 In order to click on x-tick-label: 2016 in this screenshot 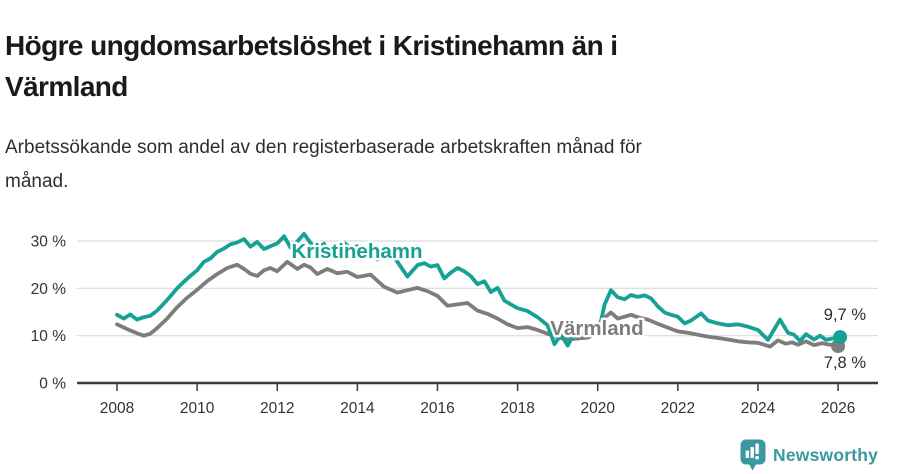, I will do `click(437, 408)`.